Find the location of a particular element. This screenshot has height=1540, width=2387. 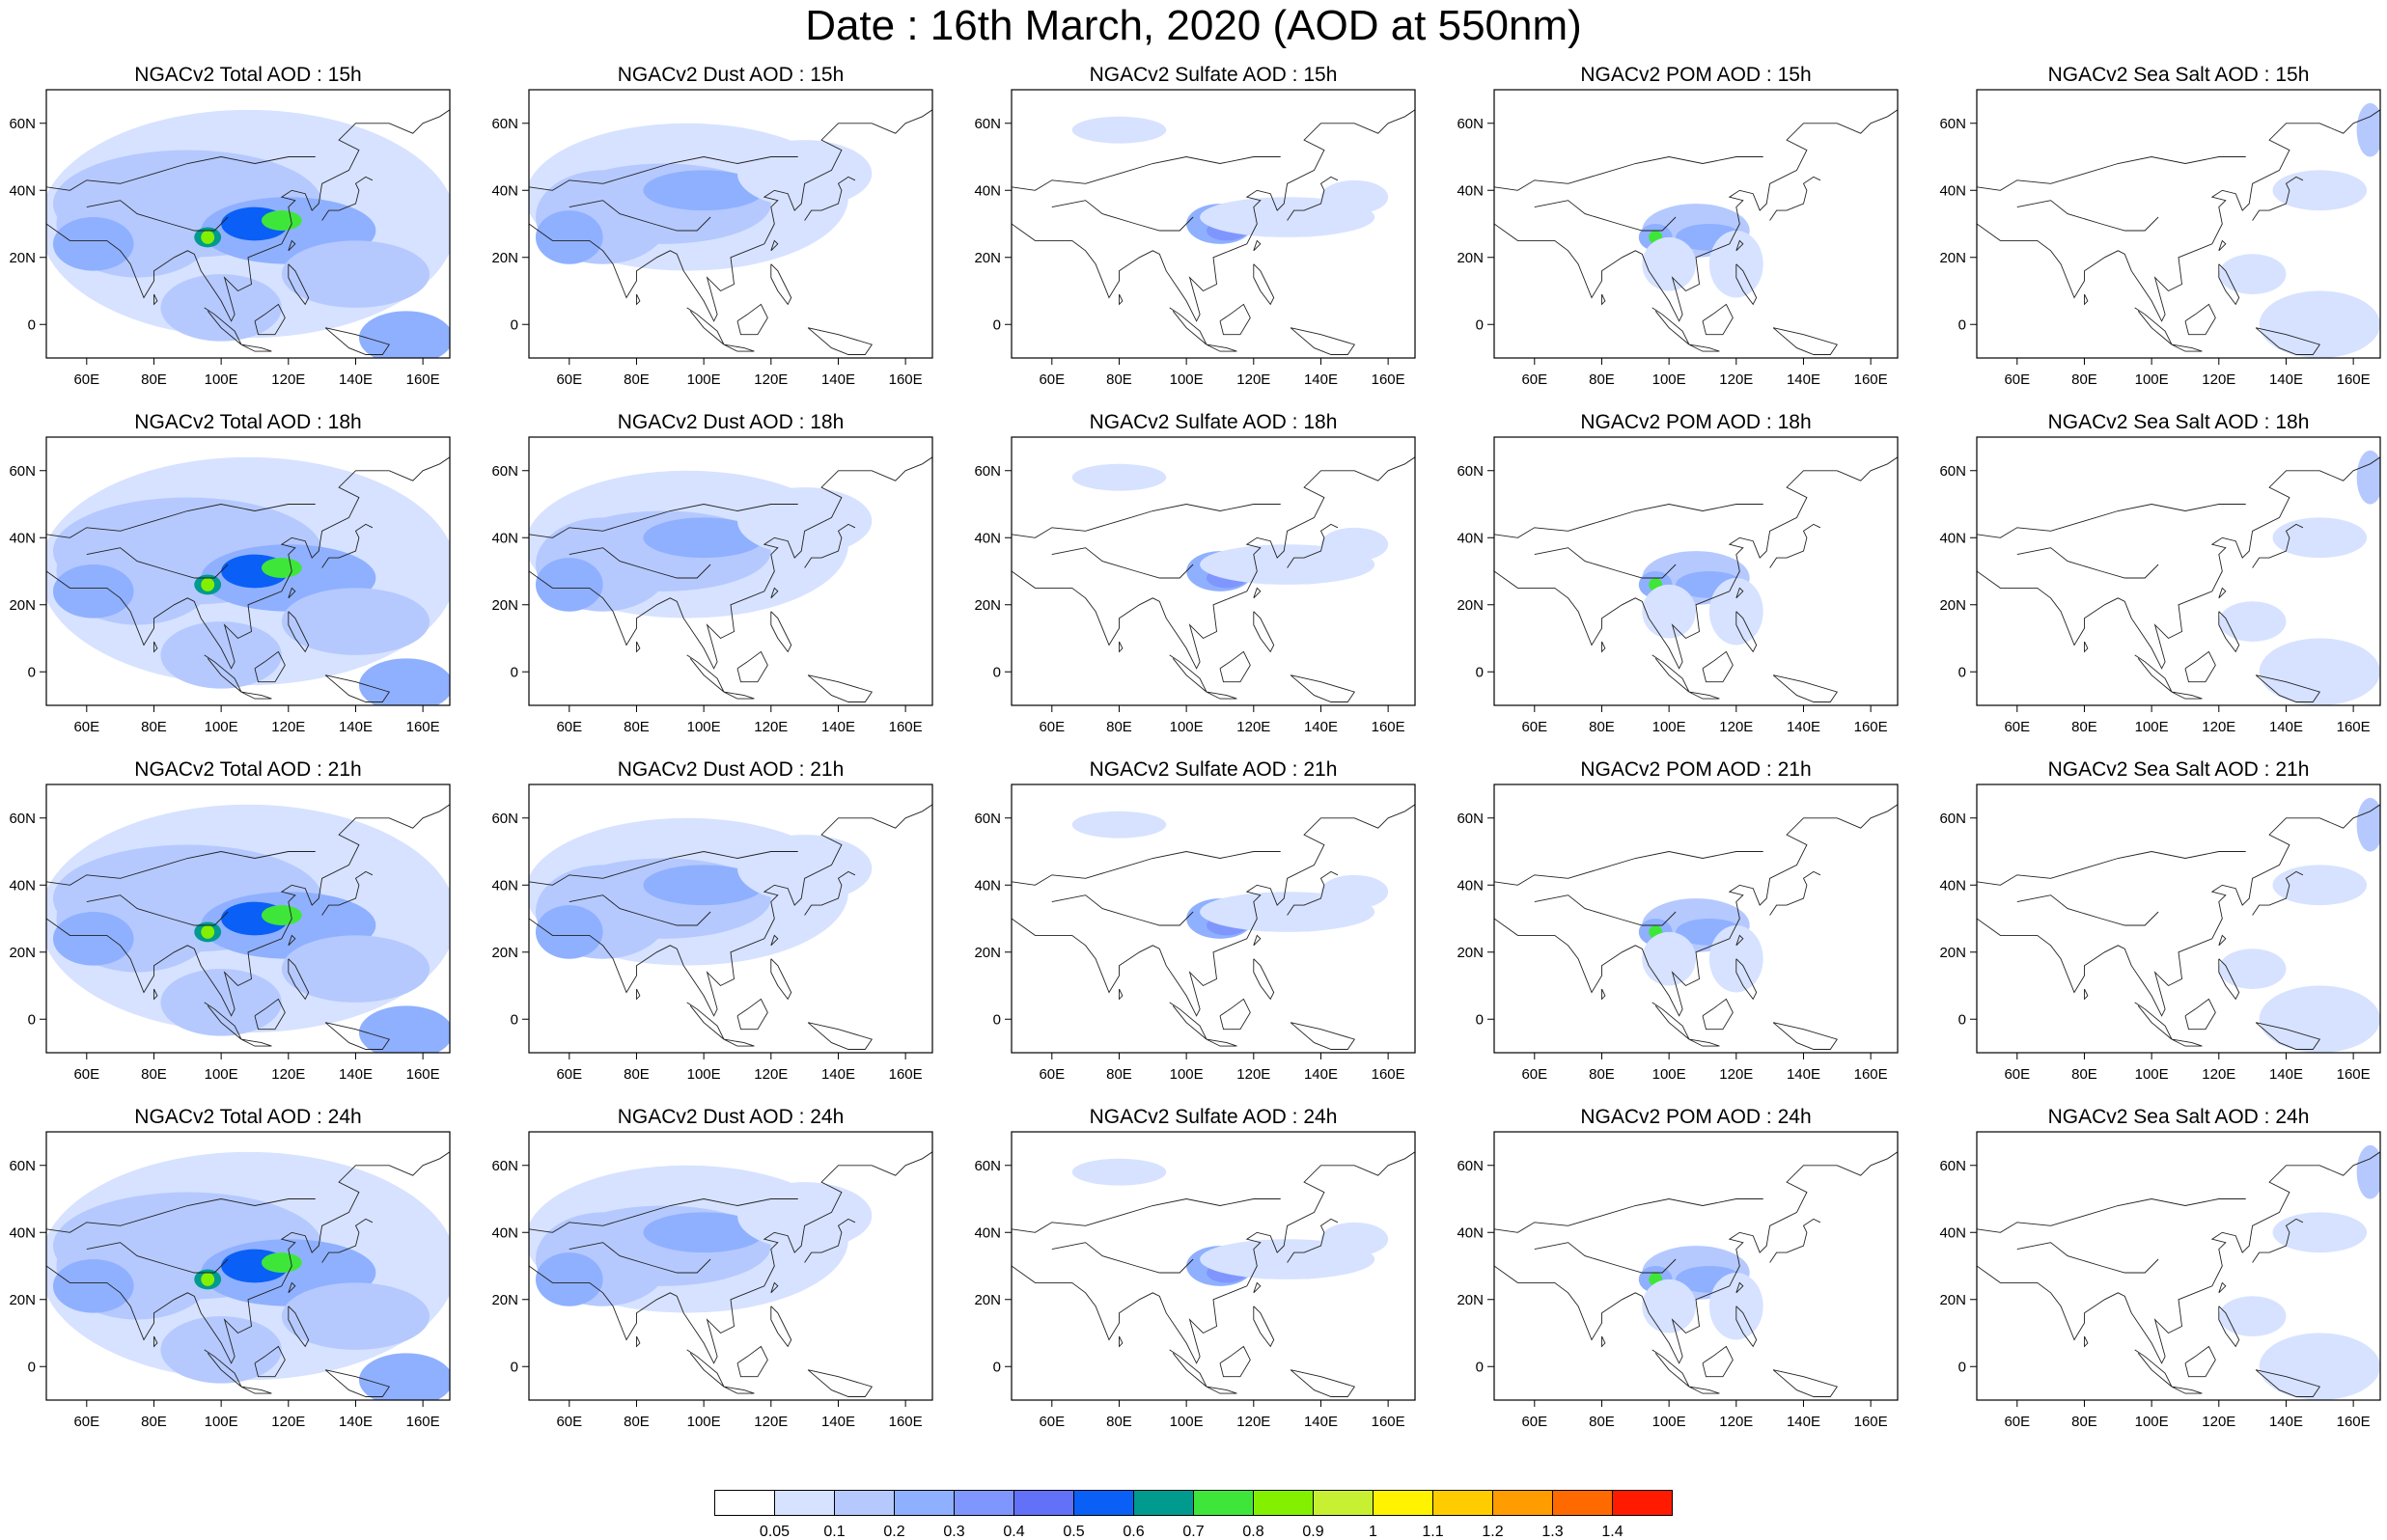

panel-title: NGACv2 Sea Salt AOD : 15h is located at coordinates (2178, 75).